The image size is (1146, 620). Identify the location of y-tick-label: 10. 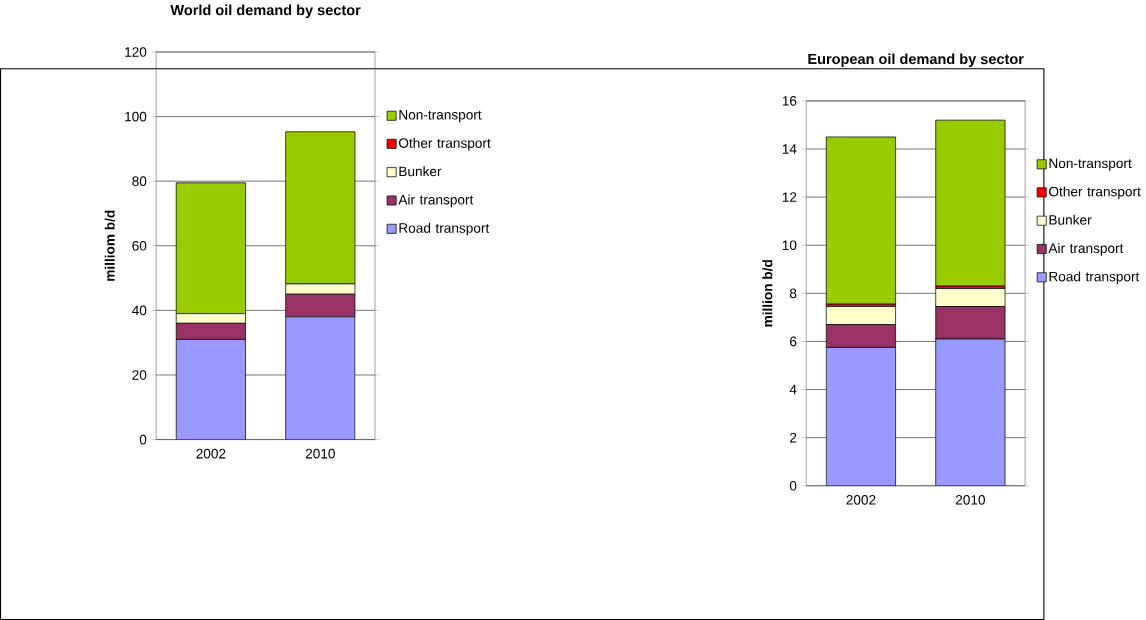
(789, 245).